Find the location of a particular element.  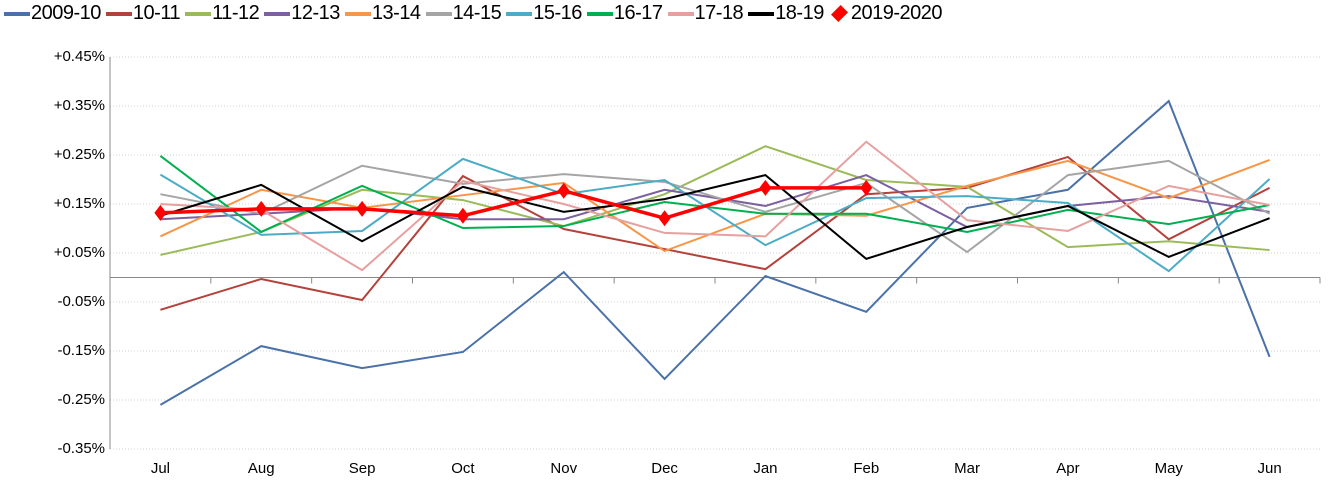

legend-label: 15-16 is located at coordinates (557, 13).